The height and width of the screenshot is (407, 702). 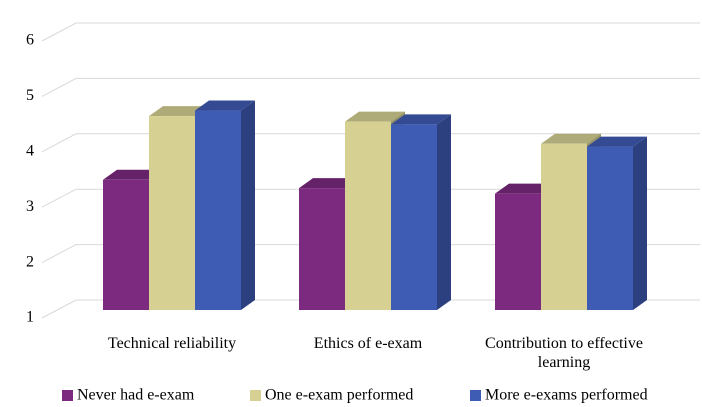 I want to click on x-tick-label: Ethics of e-exam, so click(x=368, y=343).